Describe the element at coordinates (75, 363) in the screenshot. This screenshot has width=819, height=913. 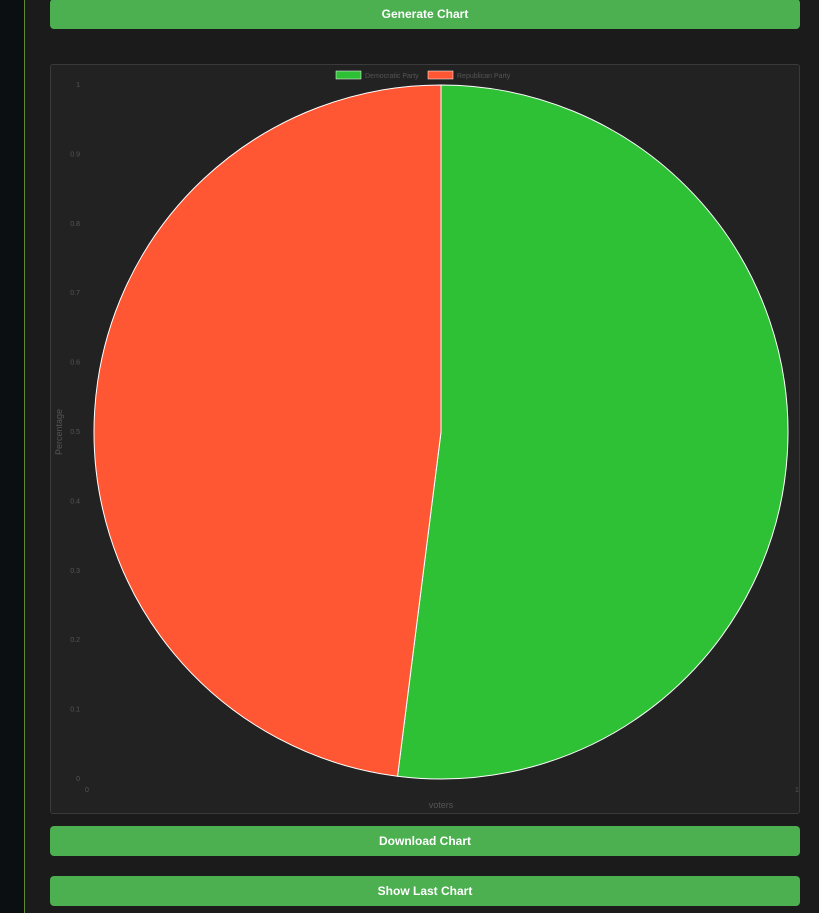
I see `y-tick-label: 0.6` at that location.